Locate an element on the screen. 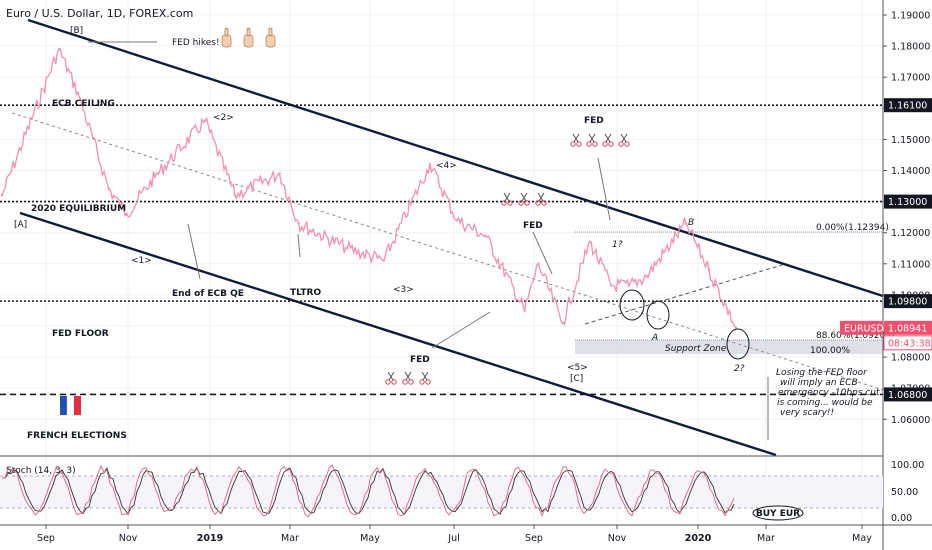 The width and height of the screenshot is (932, 550). stoch-k-line is located at coordinates (368, 491).